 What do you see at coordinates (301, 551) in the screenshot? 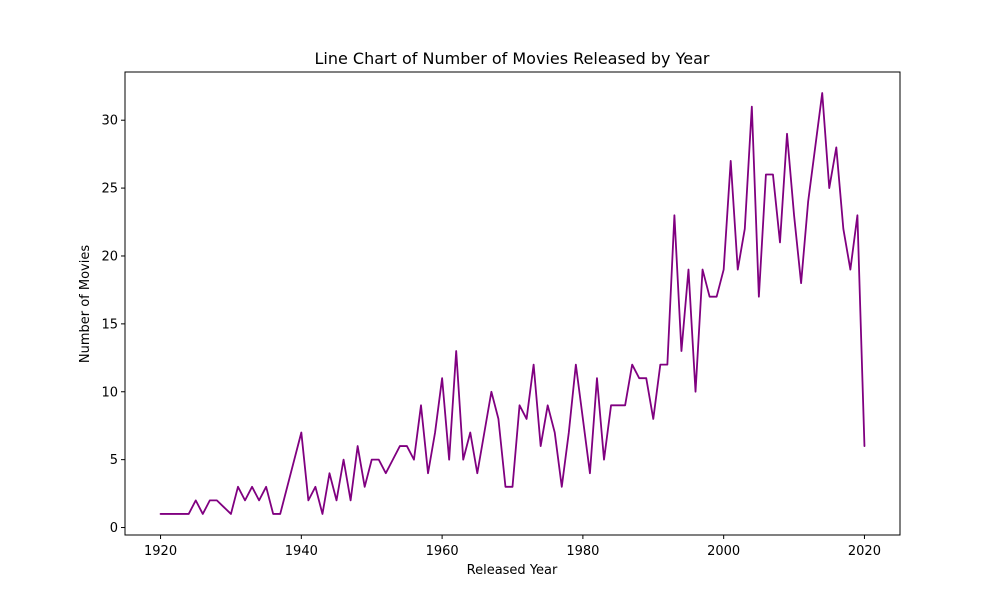
I see `x-tick-label: 1940` at bounding box center [301, 551].